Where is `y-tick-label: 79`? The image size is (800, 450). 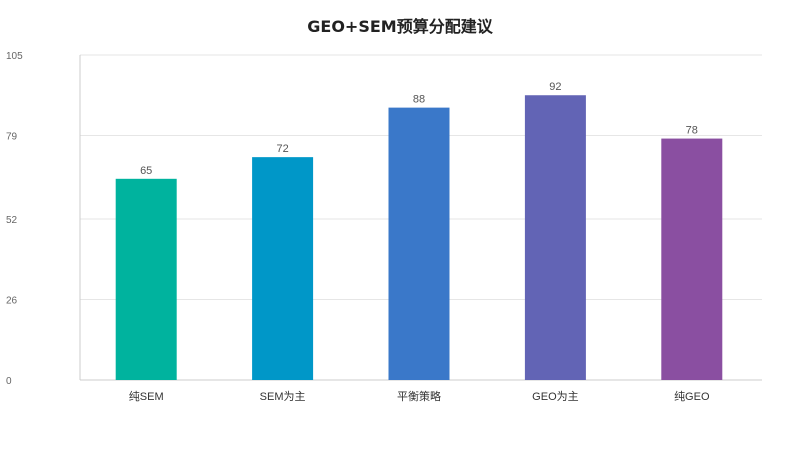
y-tick-label: 79 is located at coordinates (12, 136).